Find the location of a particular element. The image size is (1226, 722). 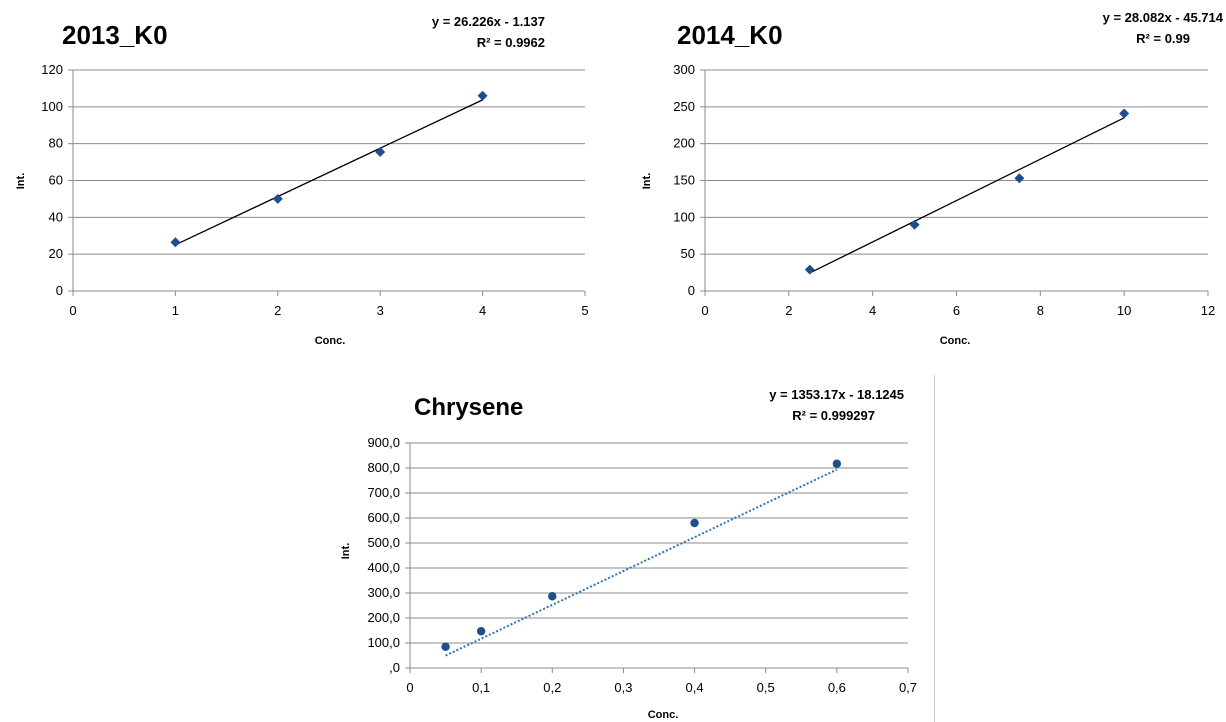

x-tick-label: 0,1 is located at coordinates (481, 687).